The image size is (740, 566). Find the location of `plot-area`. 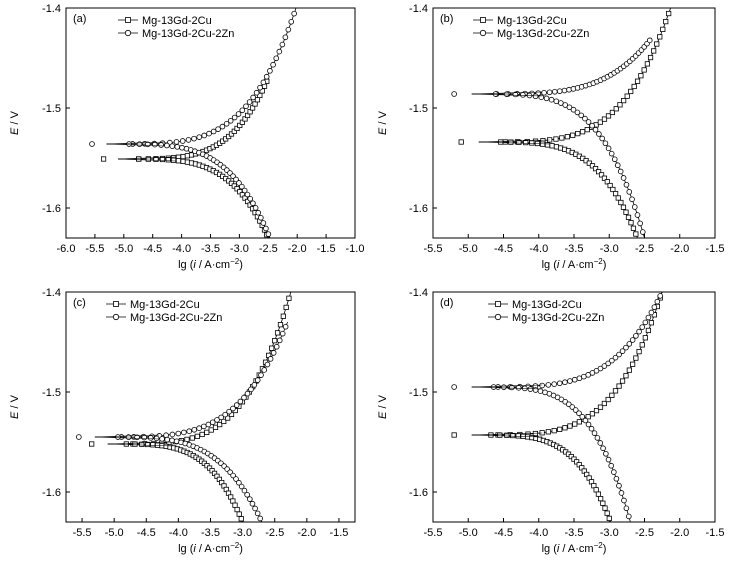

plot-area is located at coordinates (184, 407).